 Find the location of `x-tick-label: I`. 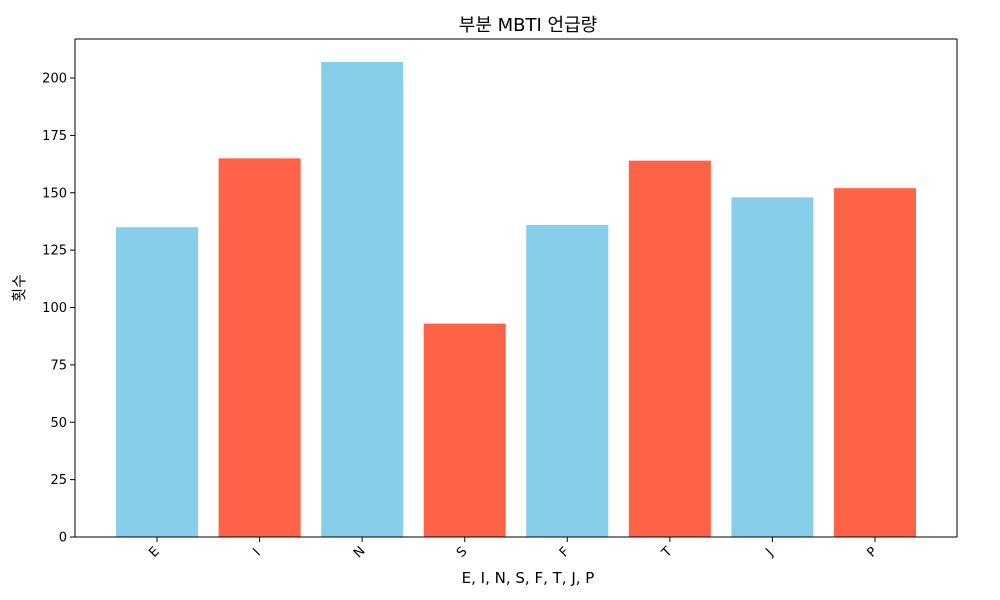

x-tick-label: I is located at coordinates (256, 552).